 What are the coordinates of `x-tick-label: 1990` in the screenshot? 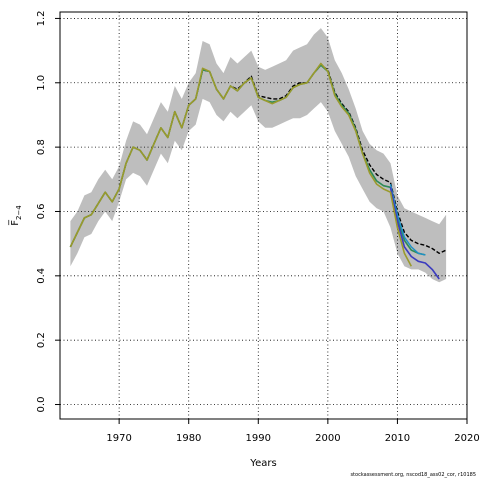 It's located at (258, 438).